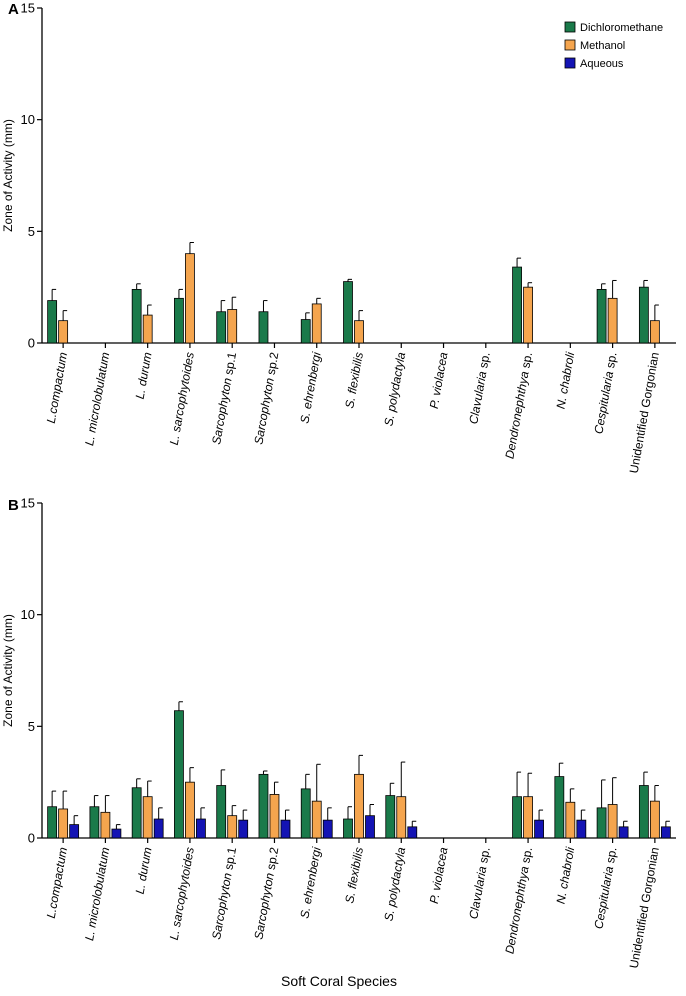 The image size is (686, 996). Describe the element at coordinates (158, 828) in the screenshot. I see `panel-b-bar-aqueous-l-durum` at that location.